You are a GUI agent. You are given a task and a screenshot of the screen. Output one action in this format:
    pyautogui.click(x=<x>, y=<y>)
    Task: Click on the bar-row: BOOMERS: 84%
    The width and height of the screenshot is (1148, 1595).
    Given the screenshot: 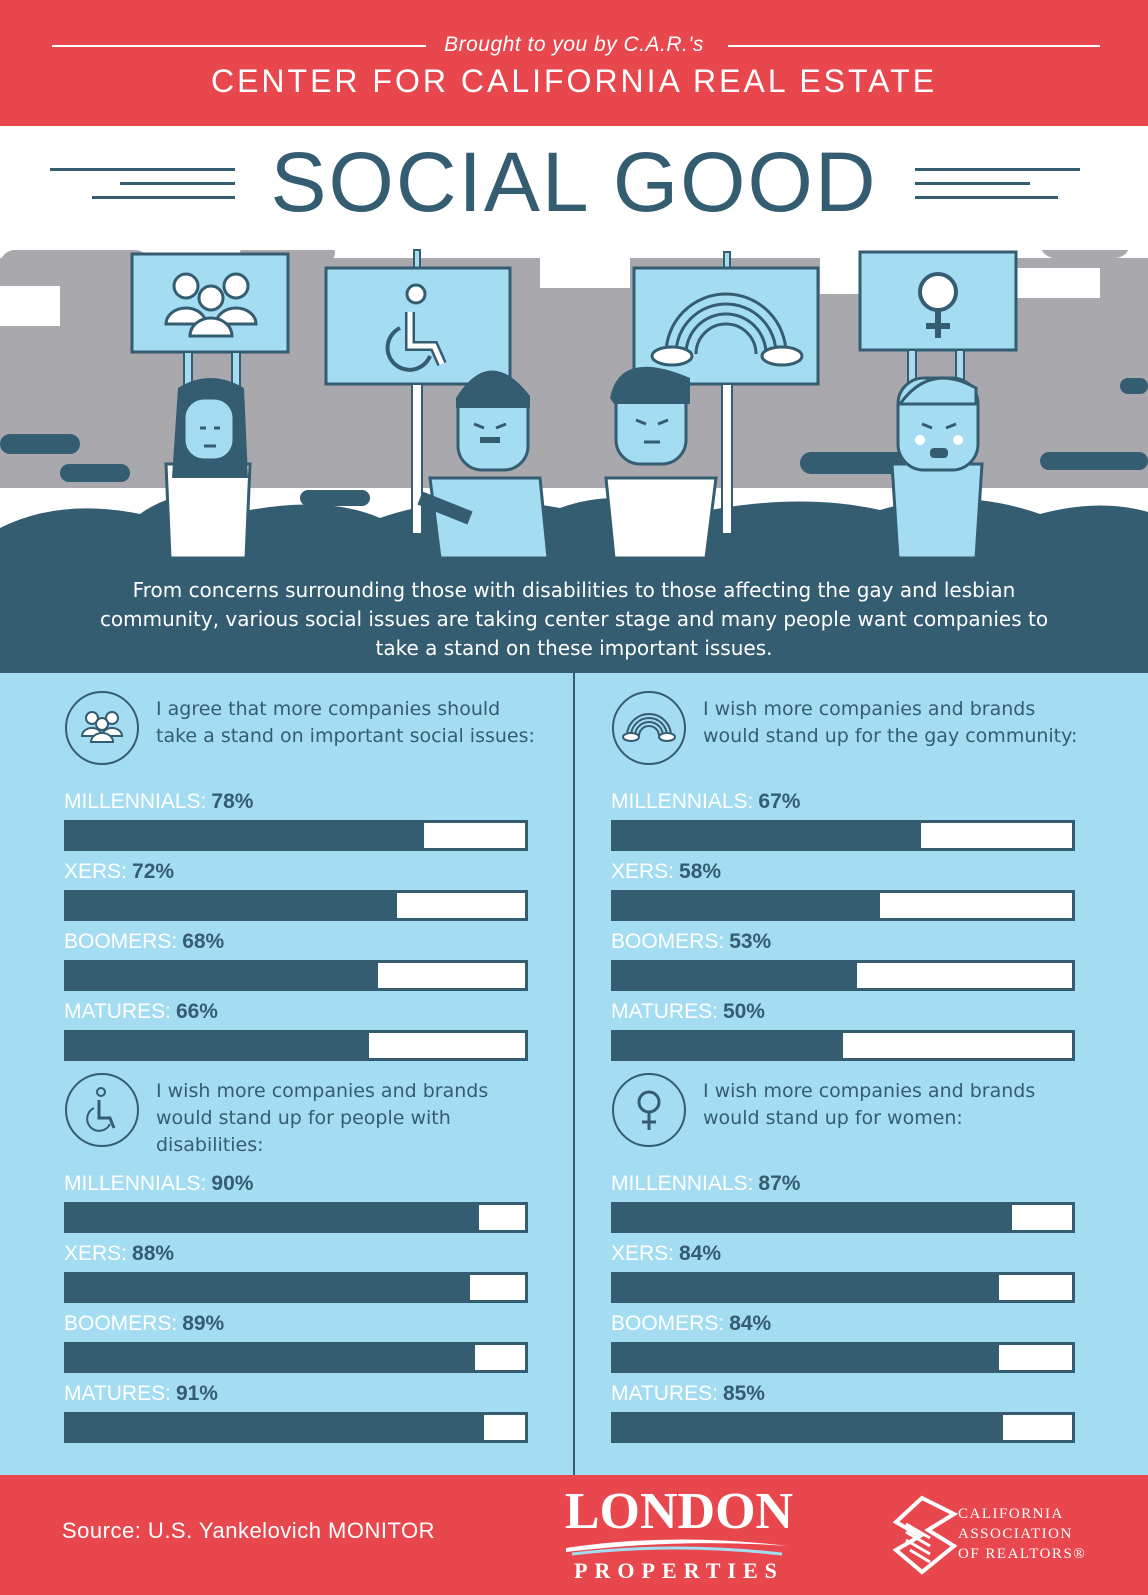 What is the action you would take?
    pyautogui.click(x=843, y=1347)
    